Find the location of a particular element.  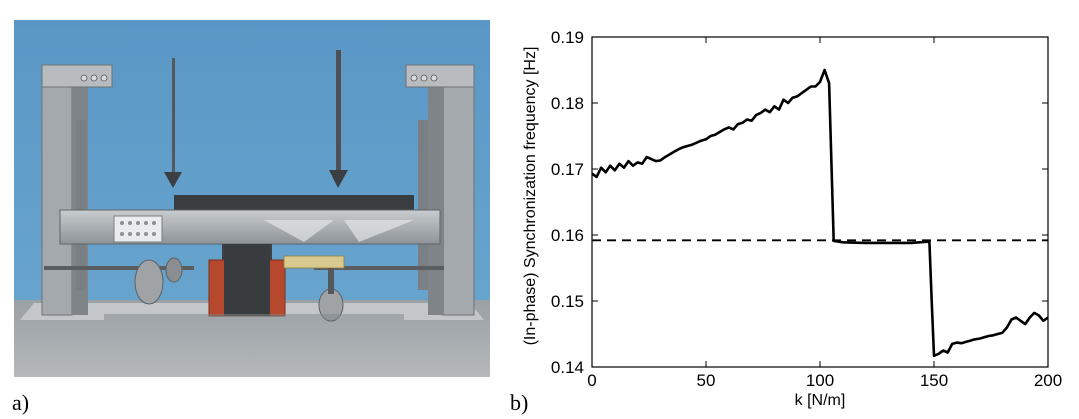

panel-label-a: a) is located at coordinates (21, 402).